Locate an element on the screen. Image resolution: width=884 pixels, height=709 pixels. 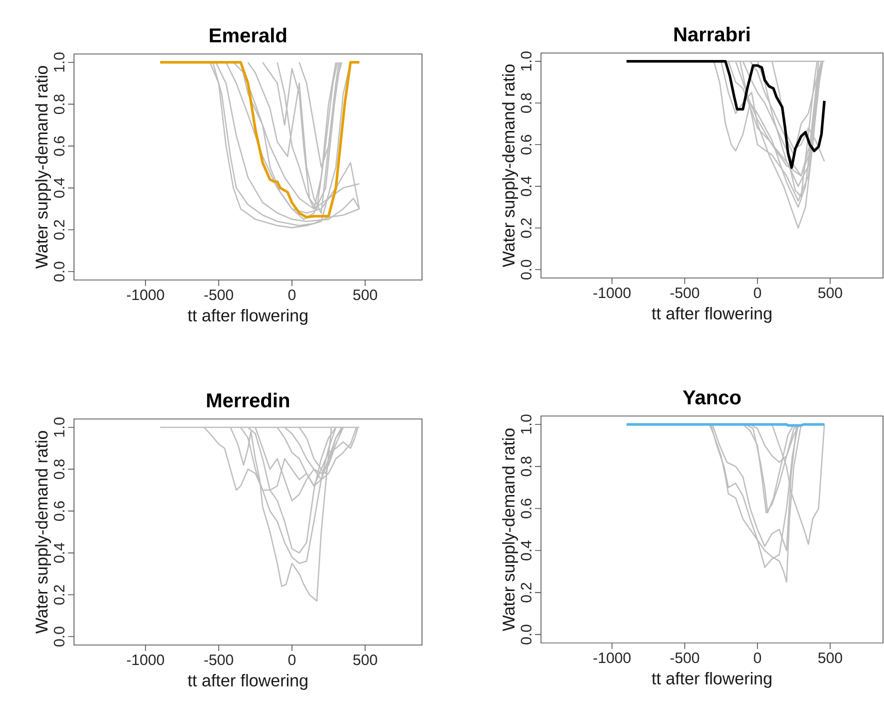
chart-title: Narrabri is located at coordinates (712, 34).